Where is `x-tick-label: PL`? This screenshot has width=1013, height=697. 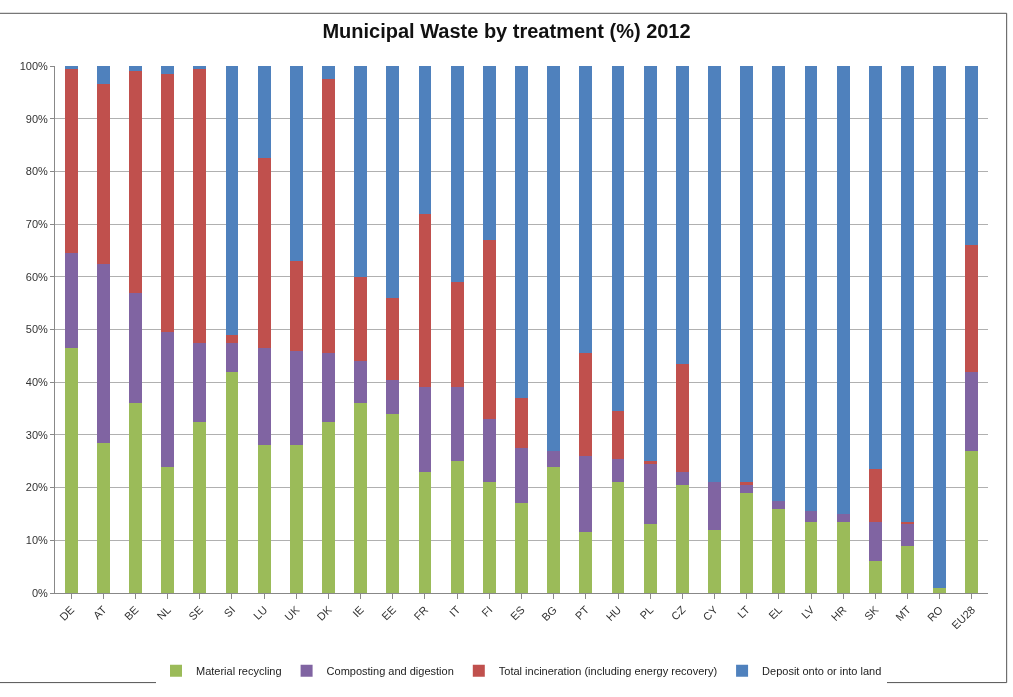
x-tick-label: PL is located at coordinates (646, 612).